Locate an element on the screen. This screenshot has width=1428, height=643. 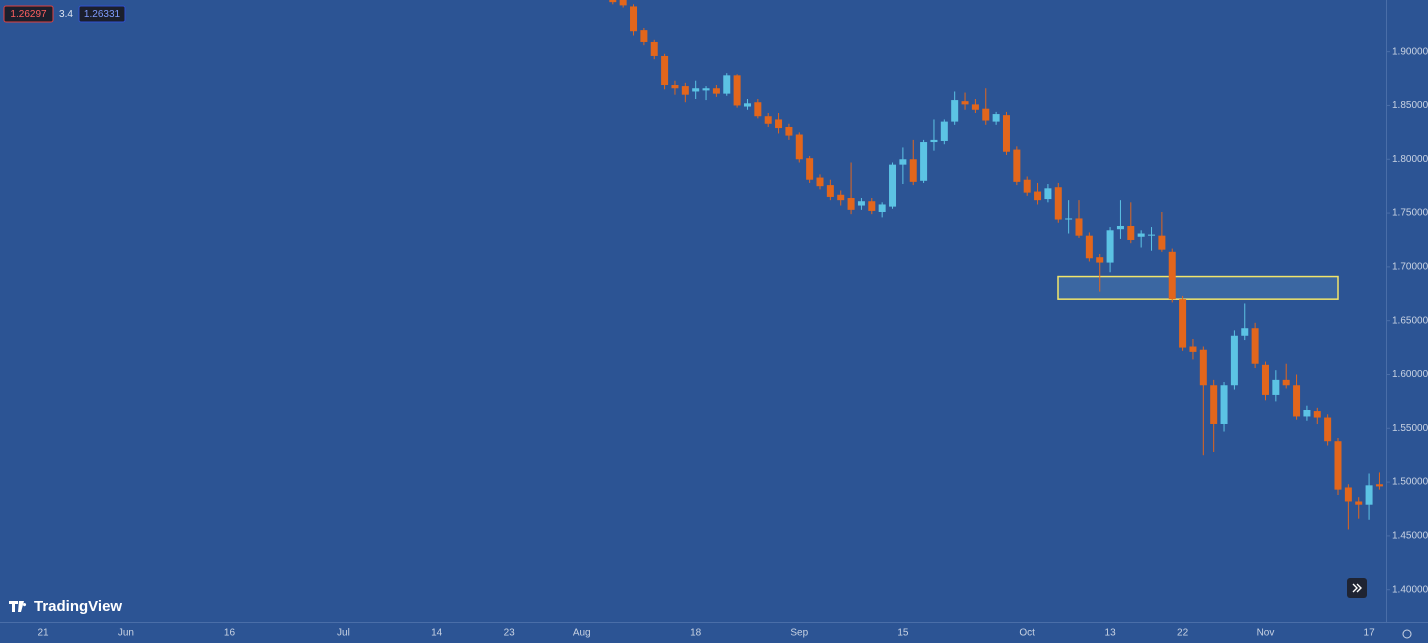
y-tick-label: 1.65000 is located at coordinates (1410, 320).